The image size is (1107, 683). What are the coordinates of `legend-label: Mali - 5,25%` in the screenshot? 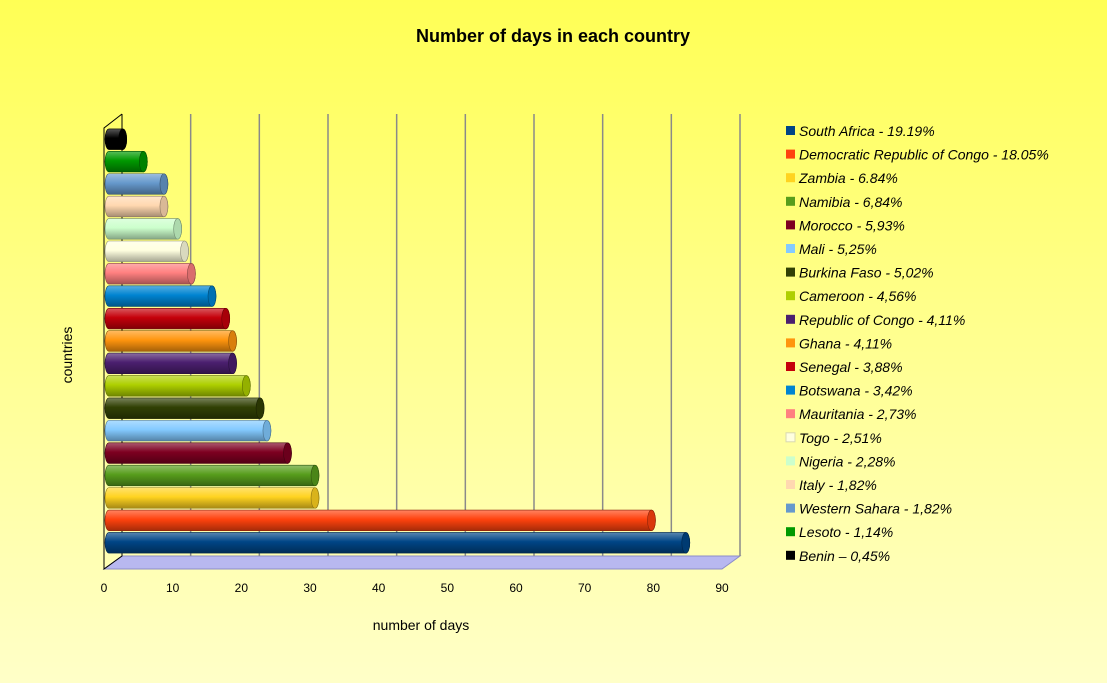 It's located at (838, 249).